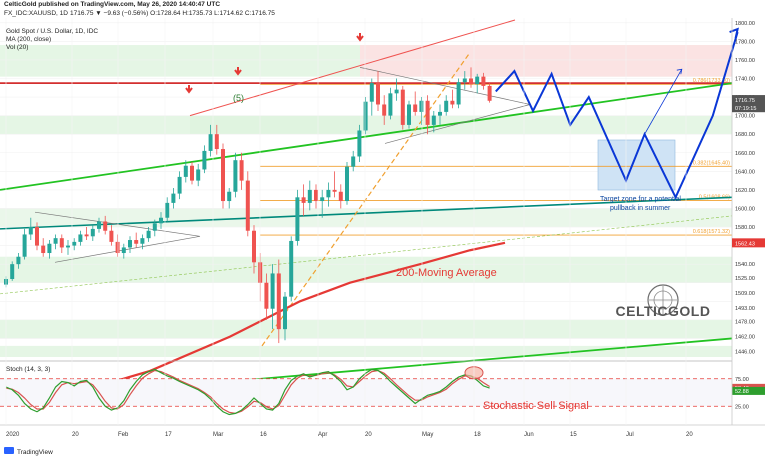 The image size is (765, 458). I want to click on ma200-annotation: 200-Moving Average, so click(446, 273).